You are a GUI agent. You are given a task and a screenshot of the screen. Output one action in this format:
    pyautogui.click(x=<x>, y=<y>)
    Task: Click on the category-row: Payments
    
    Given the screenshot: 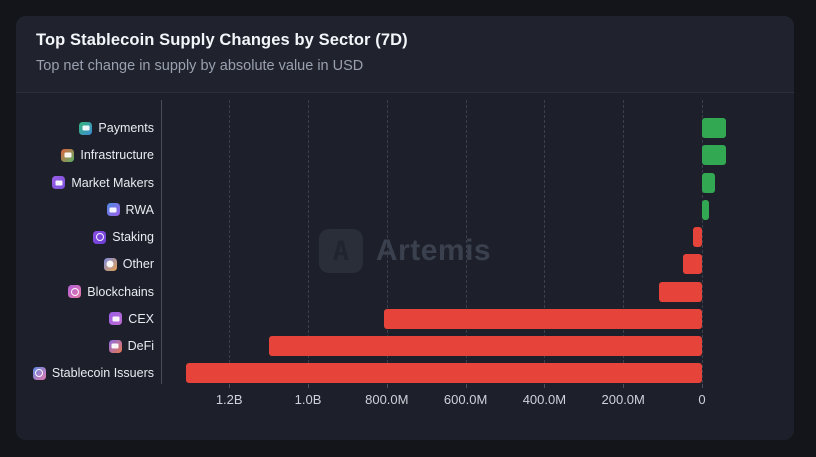 What is the action you would take?
    pyautogui.click(x=85, y=128)
    